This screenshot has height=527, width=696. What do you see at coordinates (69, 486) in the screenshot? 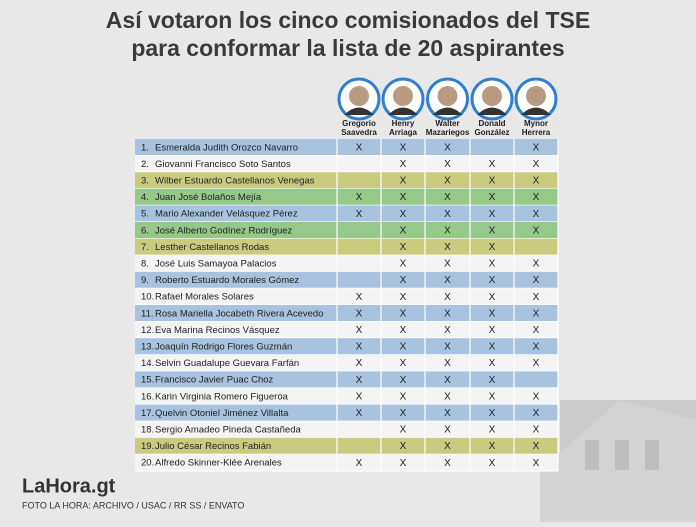
I see `logo: LaHora.gt` at bounding box center [69, 486].